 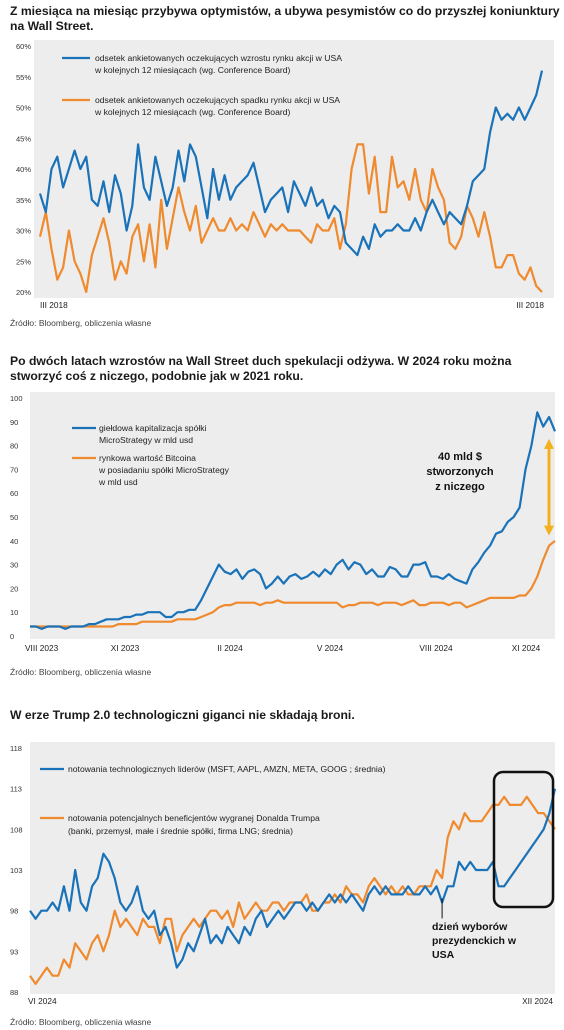 What do you see at coordinates (330, 648) in the screenshot?
I see `chart2-xtick-label: V 2024` at bounding box center [330, 648].